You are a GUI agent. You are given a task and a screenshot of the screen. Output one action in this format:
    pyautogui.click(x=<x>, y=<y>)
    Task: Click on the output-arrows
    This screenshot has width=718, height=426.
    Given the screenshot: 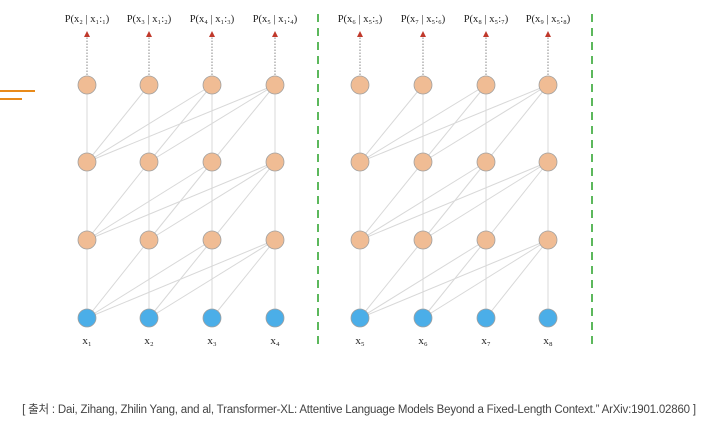 What is the action you would take?
    pyautogui.click(x=317, y=53)
    